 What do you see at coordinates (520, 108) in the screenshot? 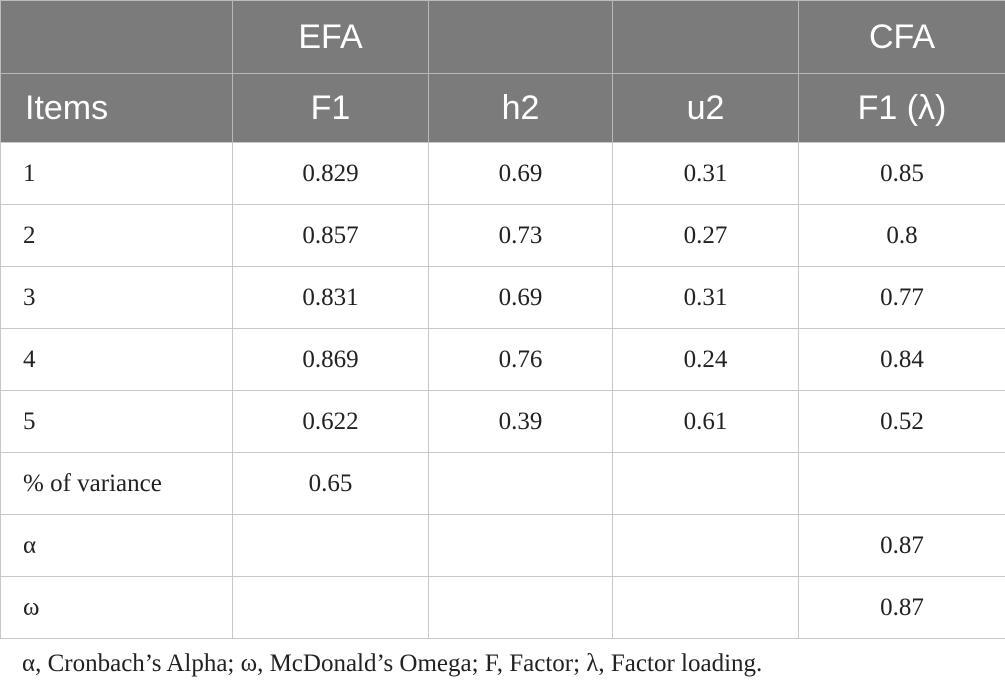
I see `column-header-h2: h2` at bounding box center [520, 108].